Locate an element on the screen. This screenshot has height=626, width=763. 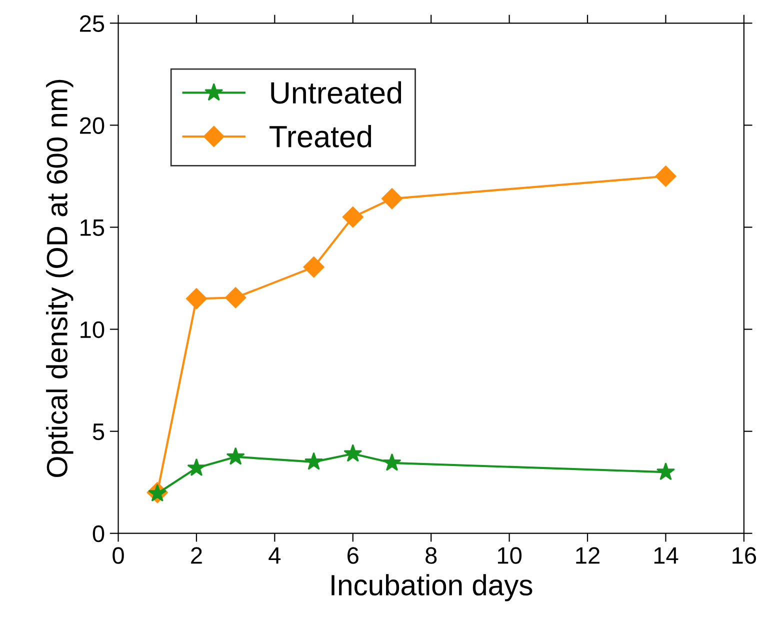
x-axis-title: Incubation days is located at coordinates (432, 588).